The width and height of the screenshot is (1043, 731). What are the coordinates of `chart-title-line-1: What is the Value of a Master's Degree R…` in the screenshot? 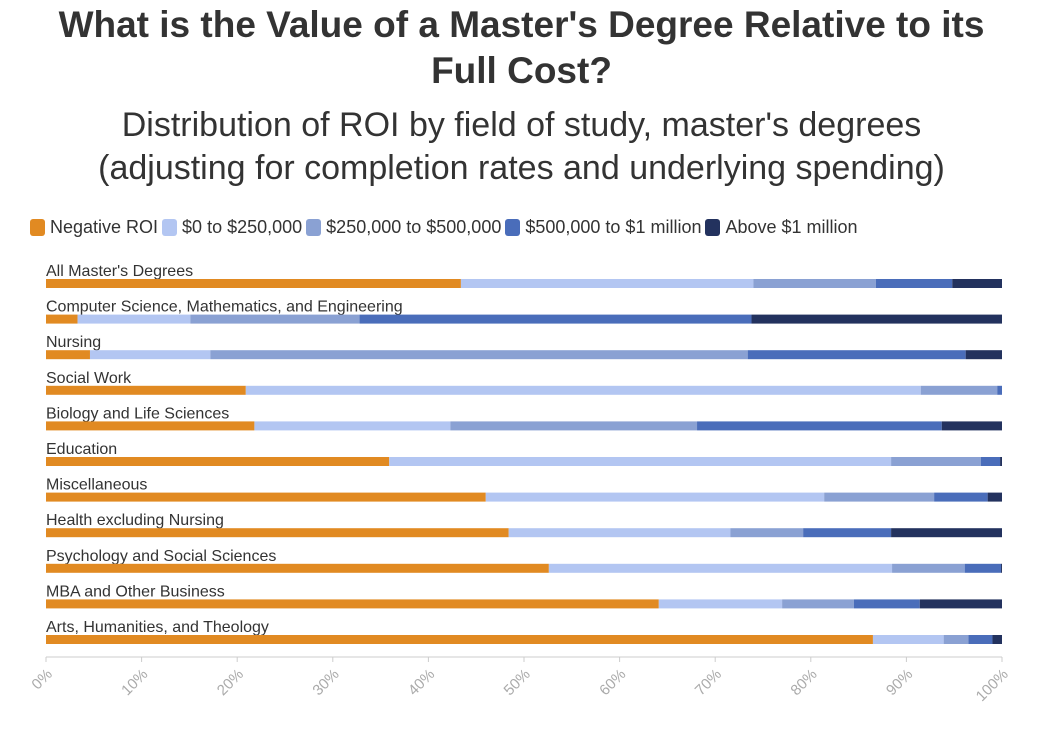 It's located at (521, 24).